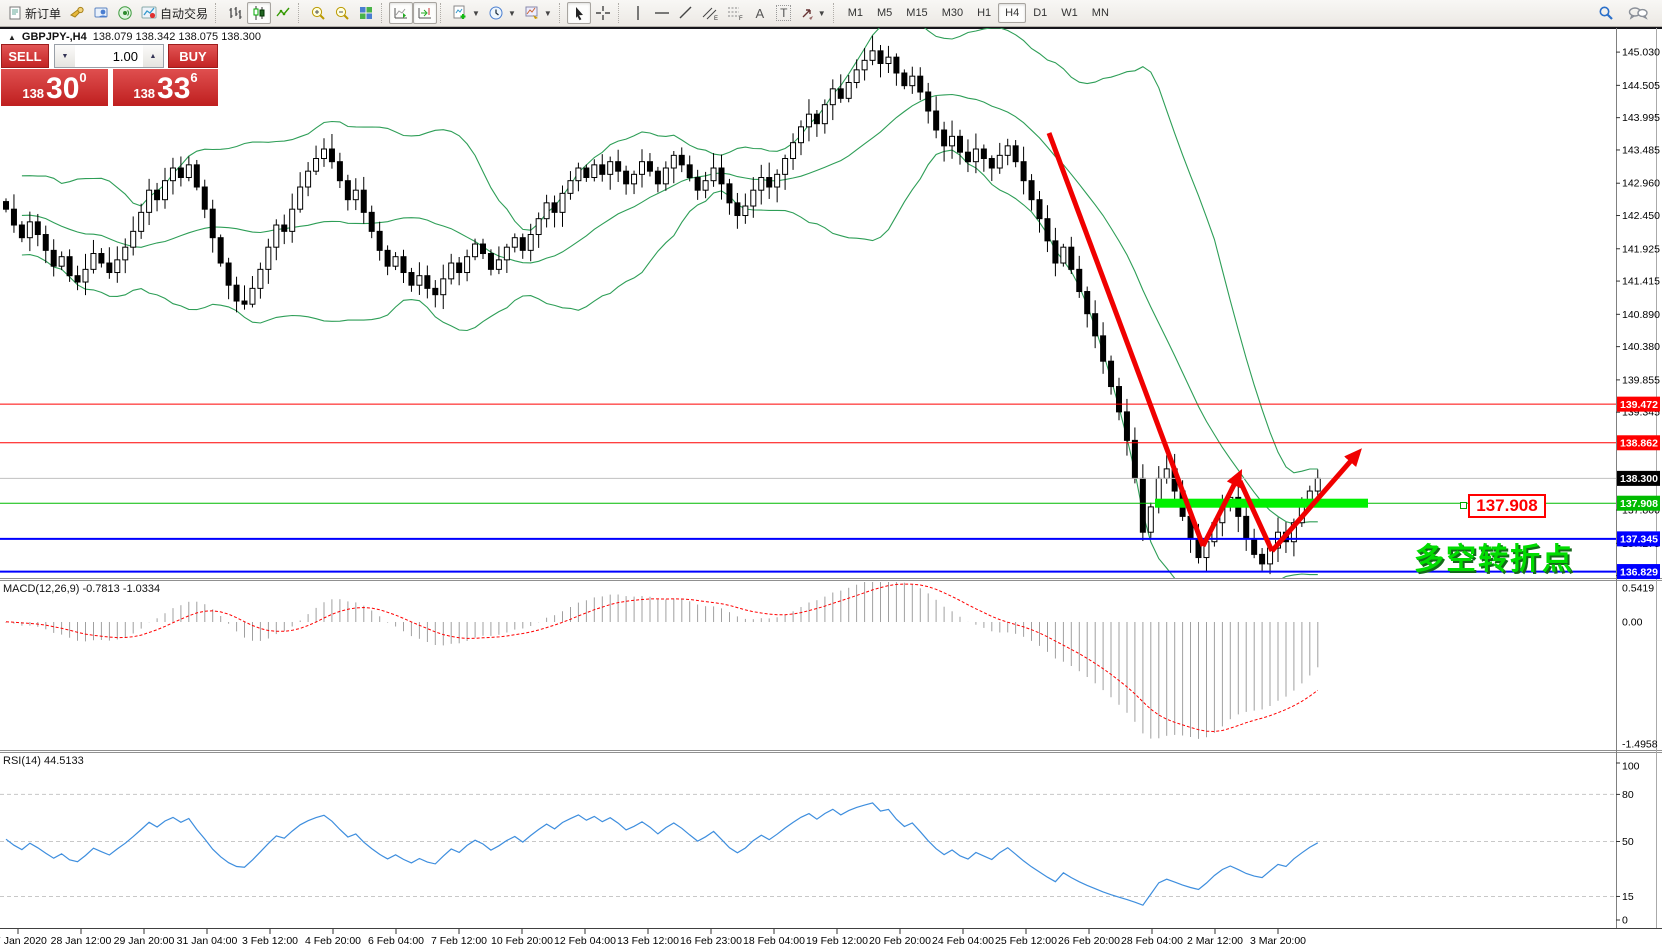 The width and height of the screenshot is (1662, 949). I want to click on bid-sup: 0, so click(83, 77).